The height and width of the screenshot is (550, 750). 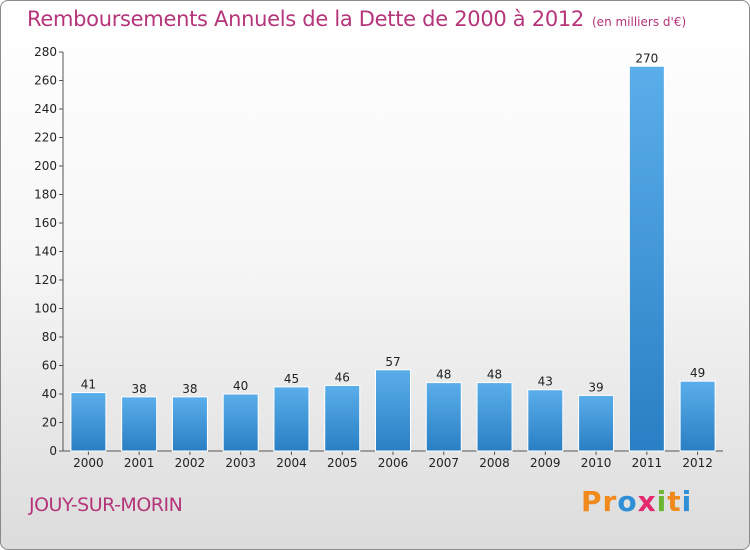 I want to click on value-label-2006: 57, so click(x=392, y=362).